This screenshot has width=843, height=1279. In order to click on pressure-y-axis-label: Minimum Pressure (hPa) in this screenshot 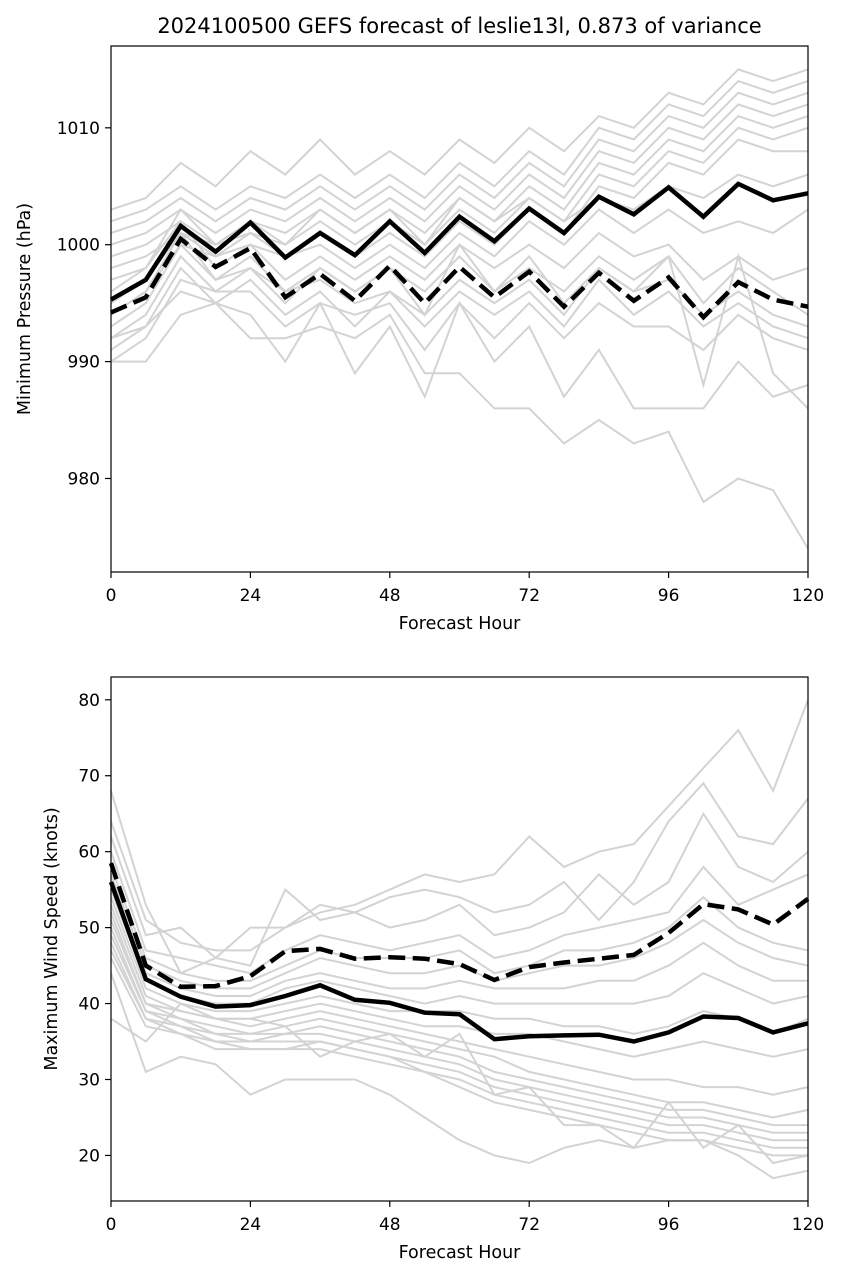, I will do `click(25, 309)`.